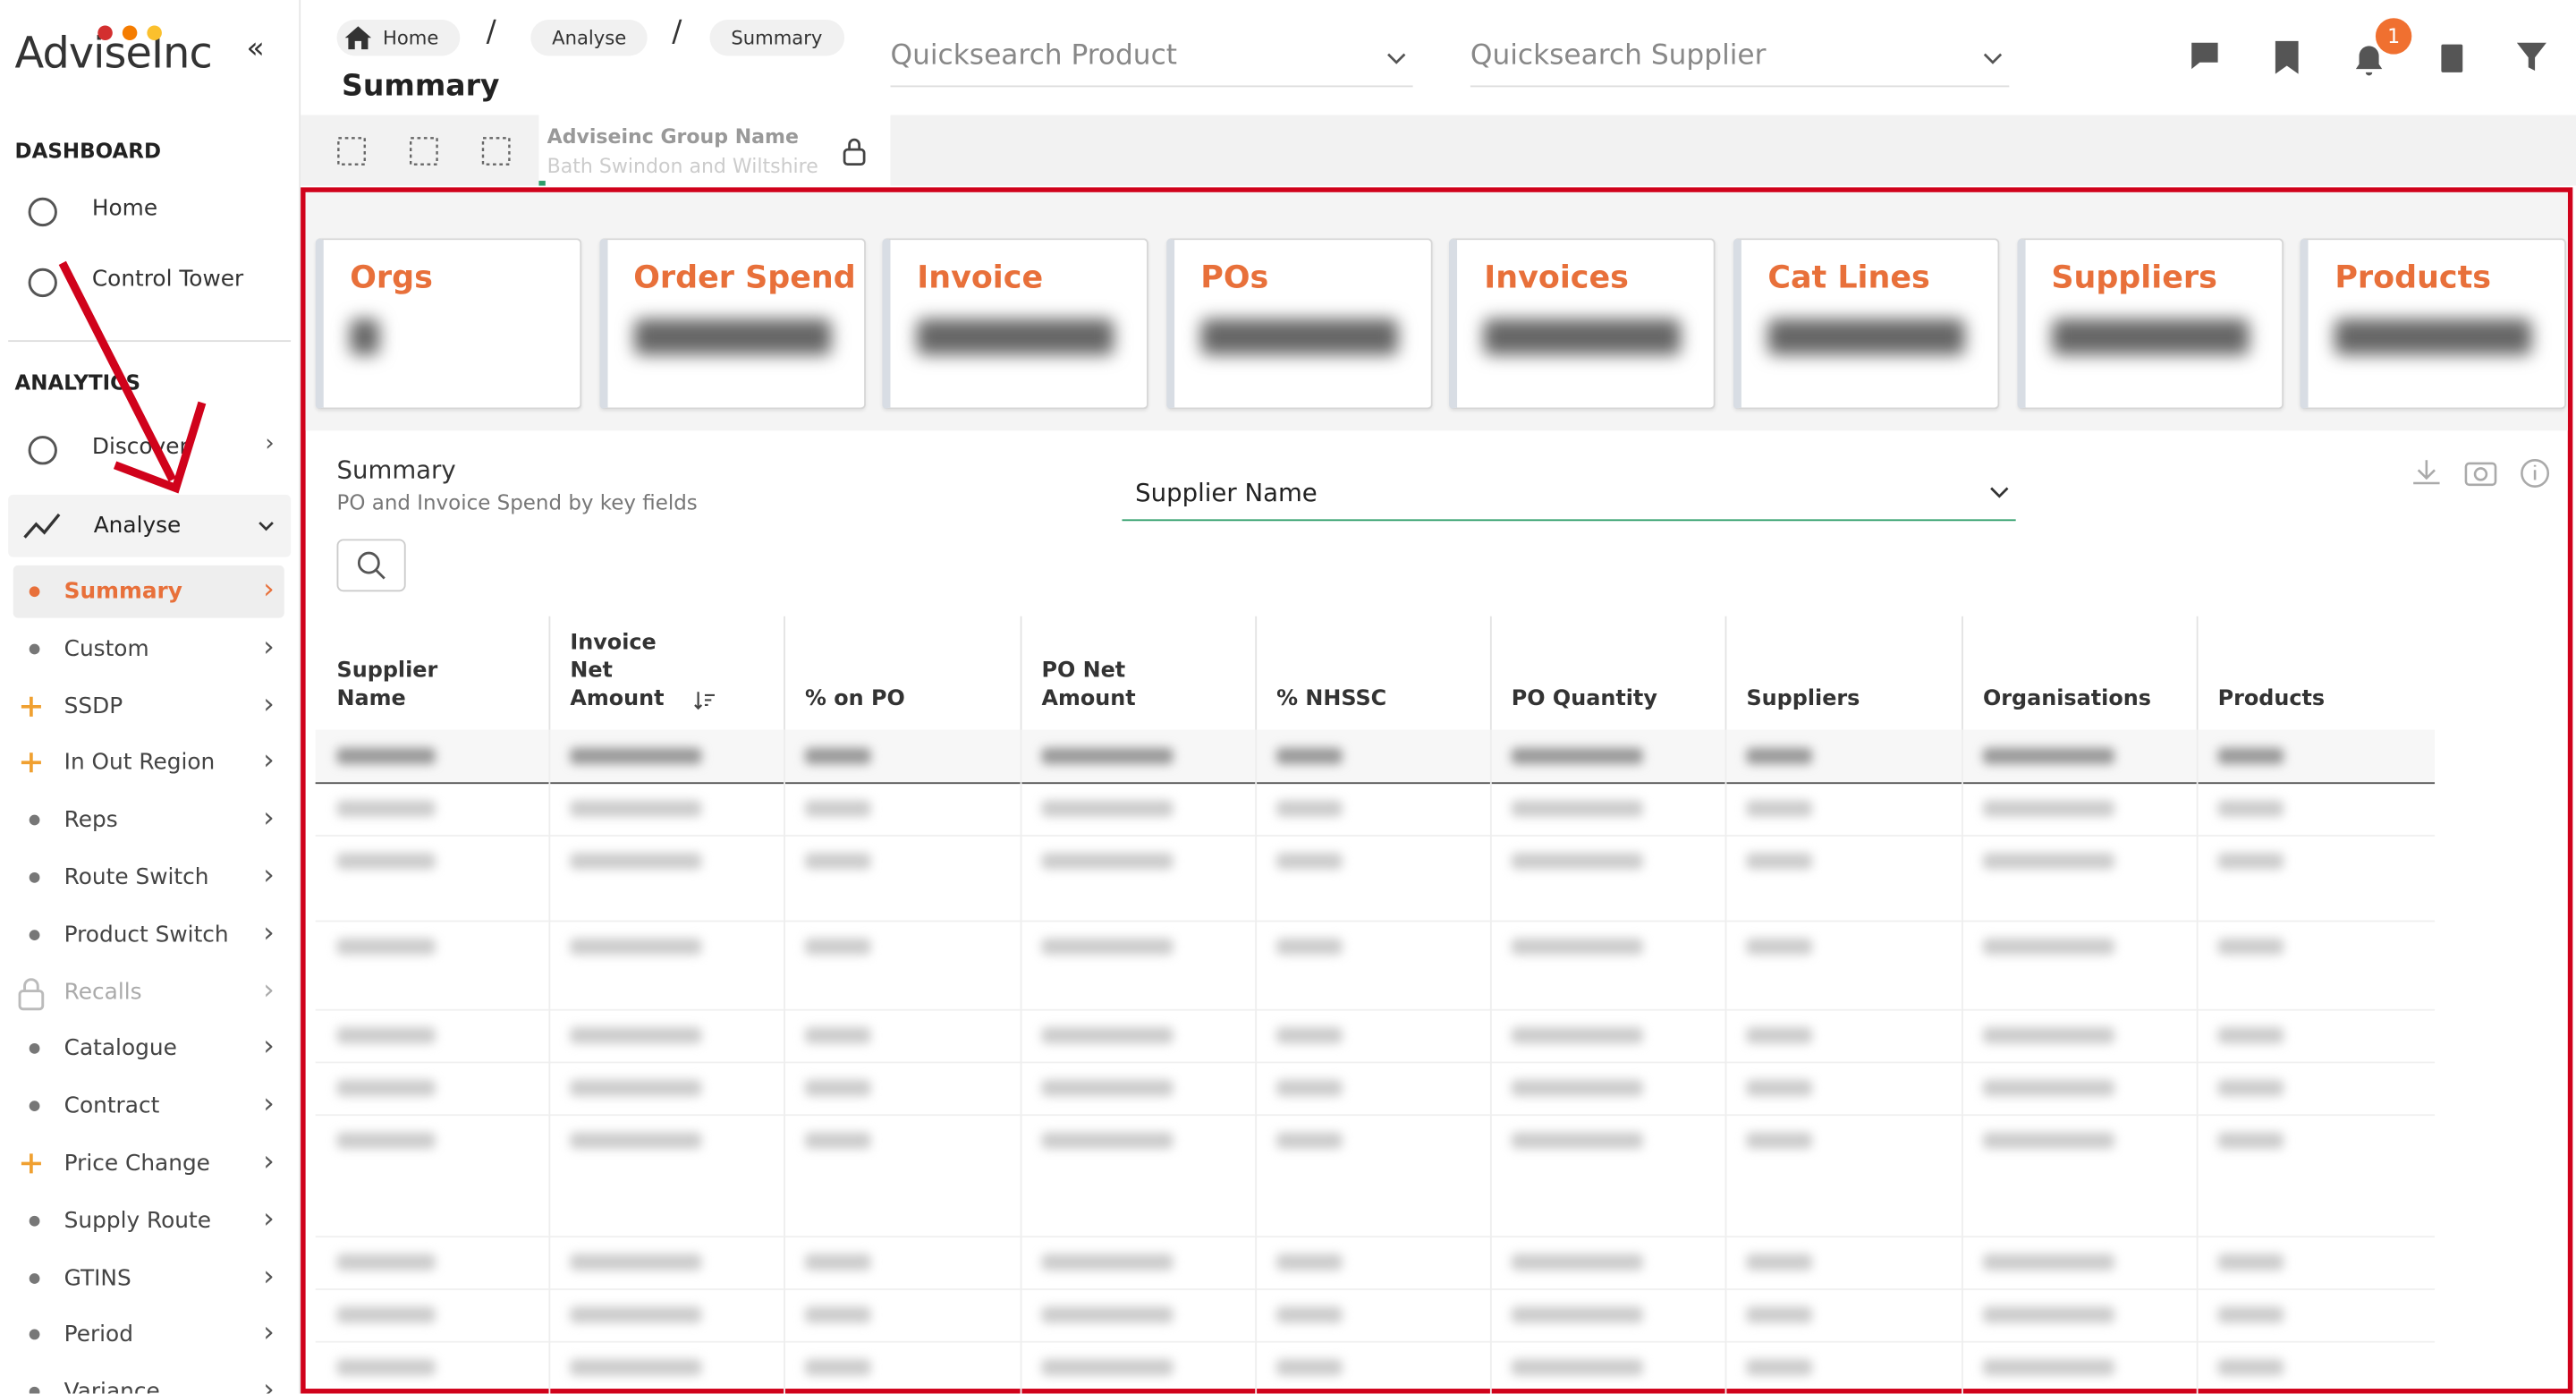  What do you see at coordinates (148, 706) in the screenshot?
I see `nav-subitem: SSDP ›` at bounding box center [148, 706].